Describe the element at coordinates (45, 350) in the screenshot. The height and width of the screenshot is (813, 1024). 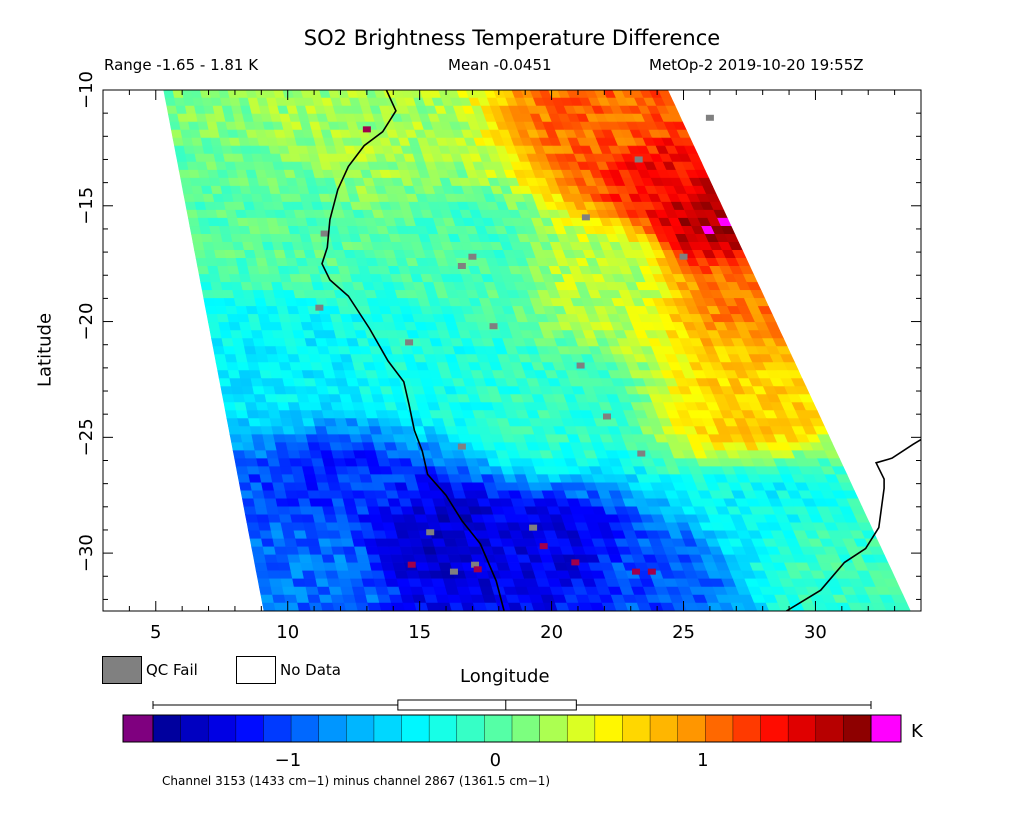
I see `y-axis-label: Latitude` at that location.